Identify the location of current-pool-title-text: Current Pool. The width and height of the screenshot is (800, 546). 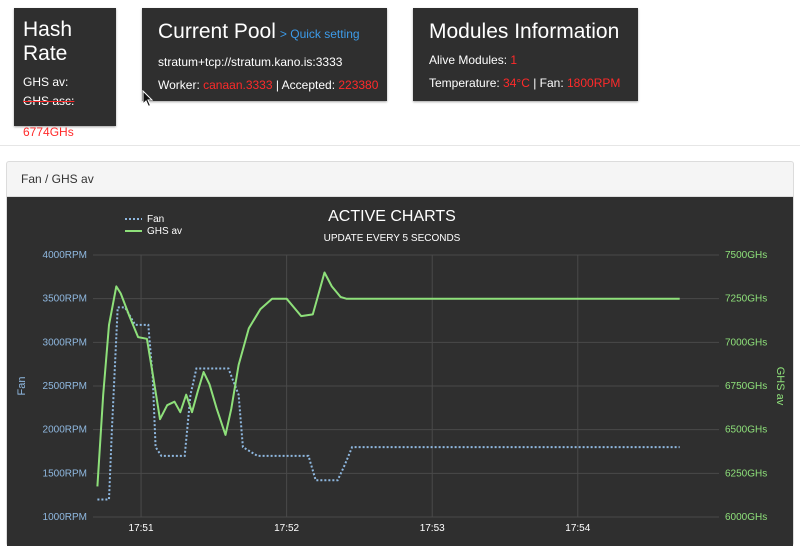
(217, 31).